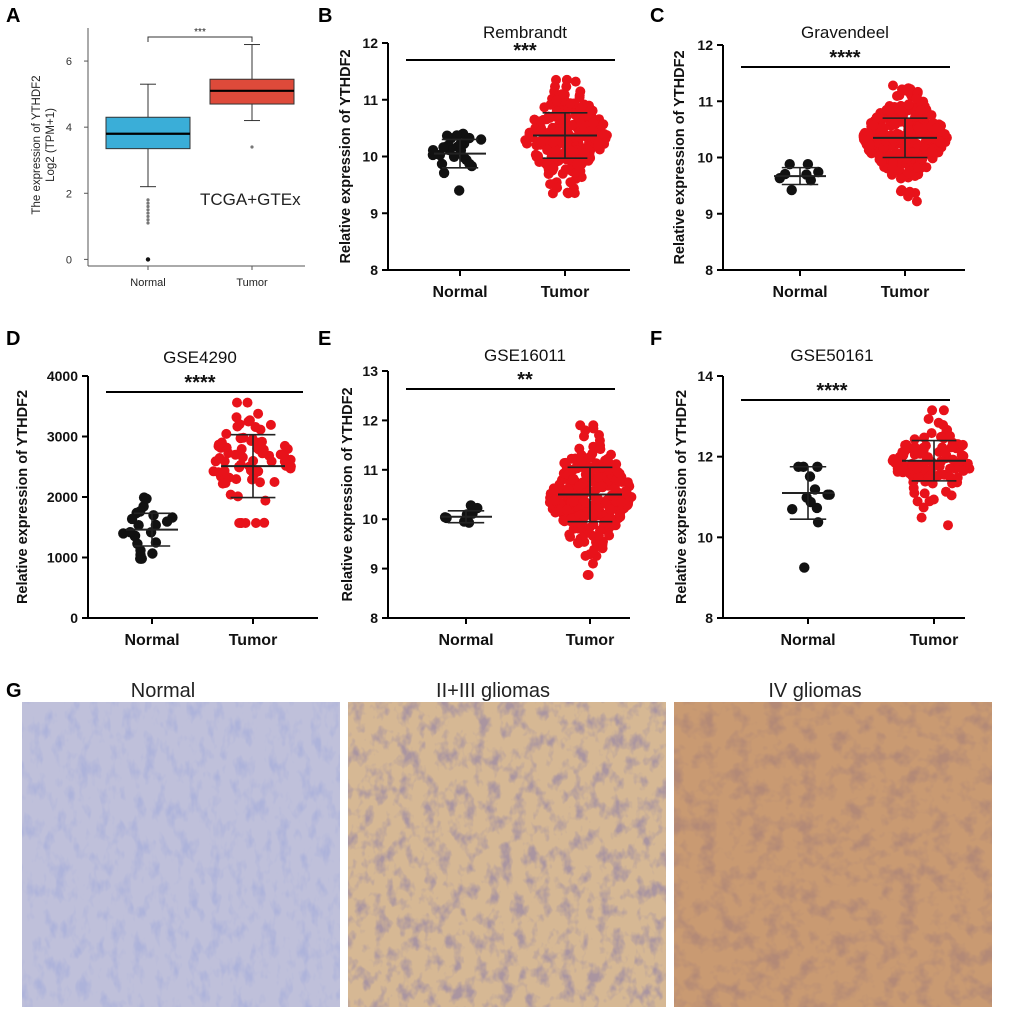 Image resolution: width=1020 pixels, height=1011 pixels. What do you see at coordinates (13, 339) in the screenshot?
I see `panel-letter-d: D` at bounding box center [13, 339].